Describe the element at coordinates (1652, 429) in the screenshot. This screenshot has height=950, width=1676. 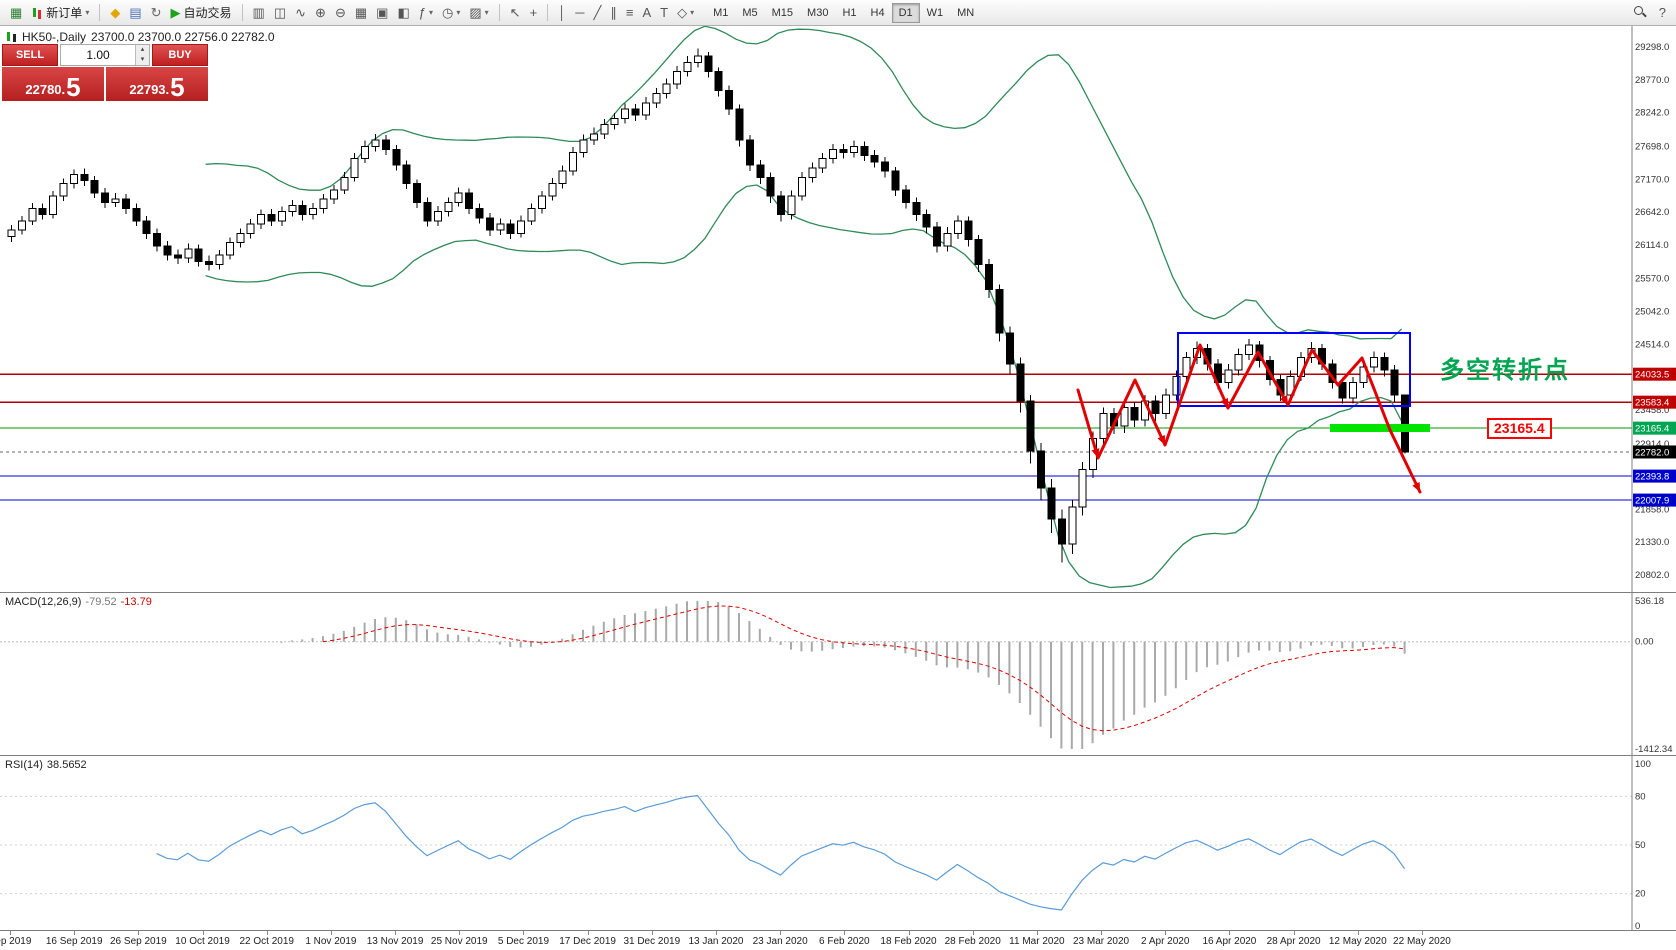
I see `svg-text: 23165.4` at that location.